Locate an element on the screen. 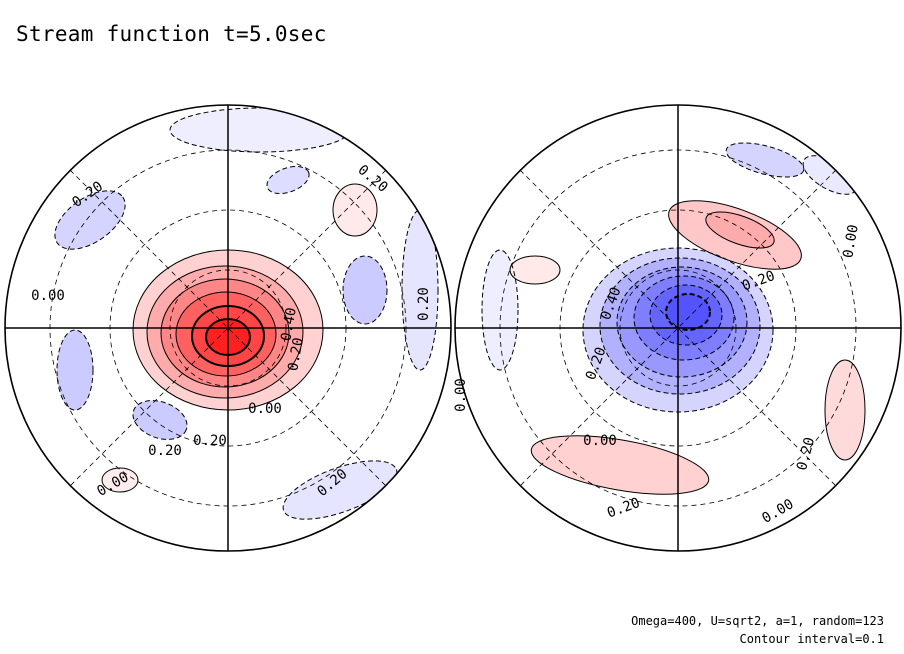 The height and width of the screenshot is (654, 904). contour-label: 0.40 is located at coordinates (289, 324).